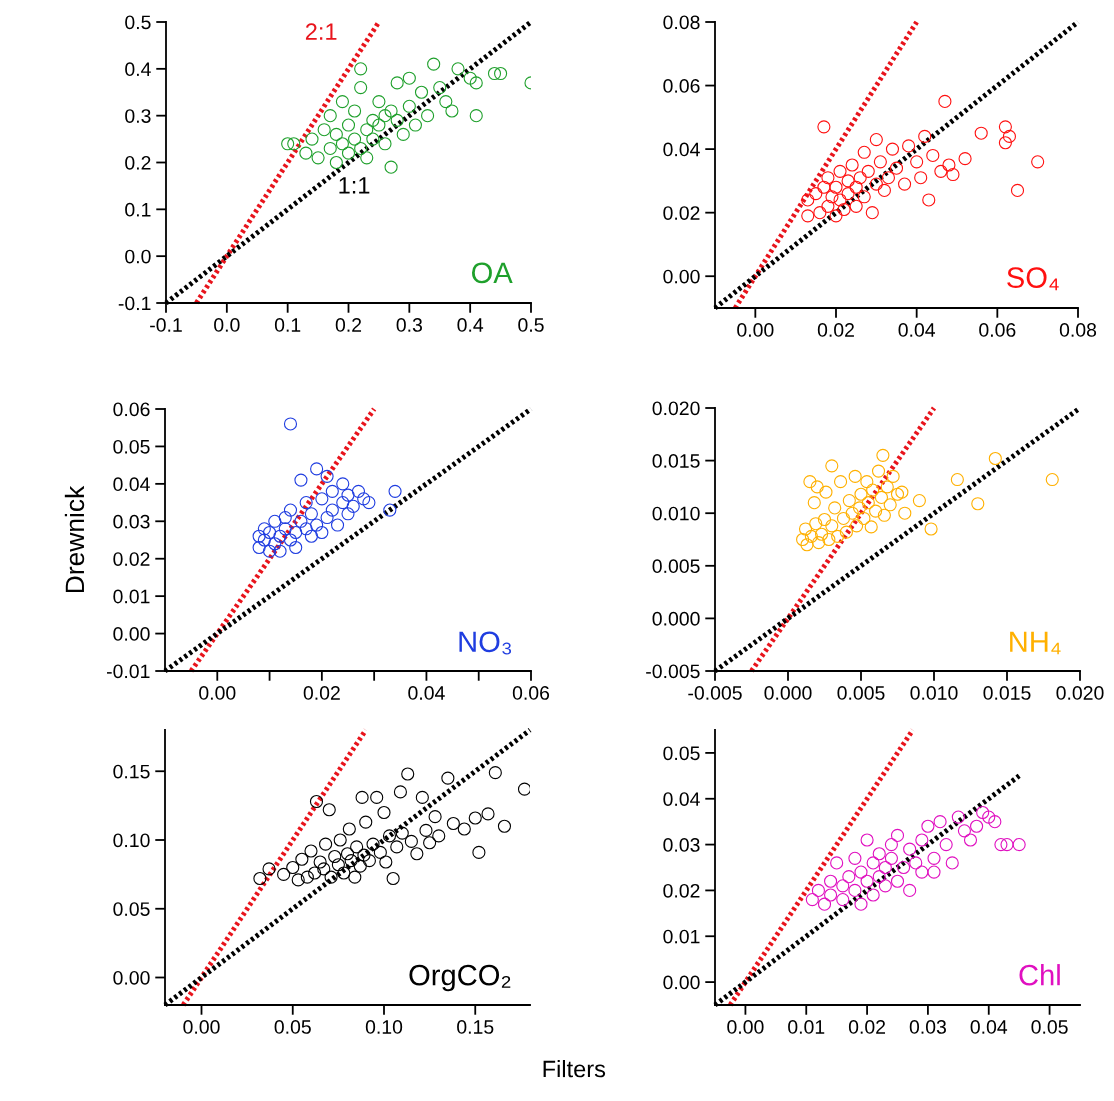 The width and height of the screenshot is (1114, 1101). What do you see at coordinates (138, 22) in the screenshot?
I see `y-tick-label: 0.5` at bounding box center [138, 22].